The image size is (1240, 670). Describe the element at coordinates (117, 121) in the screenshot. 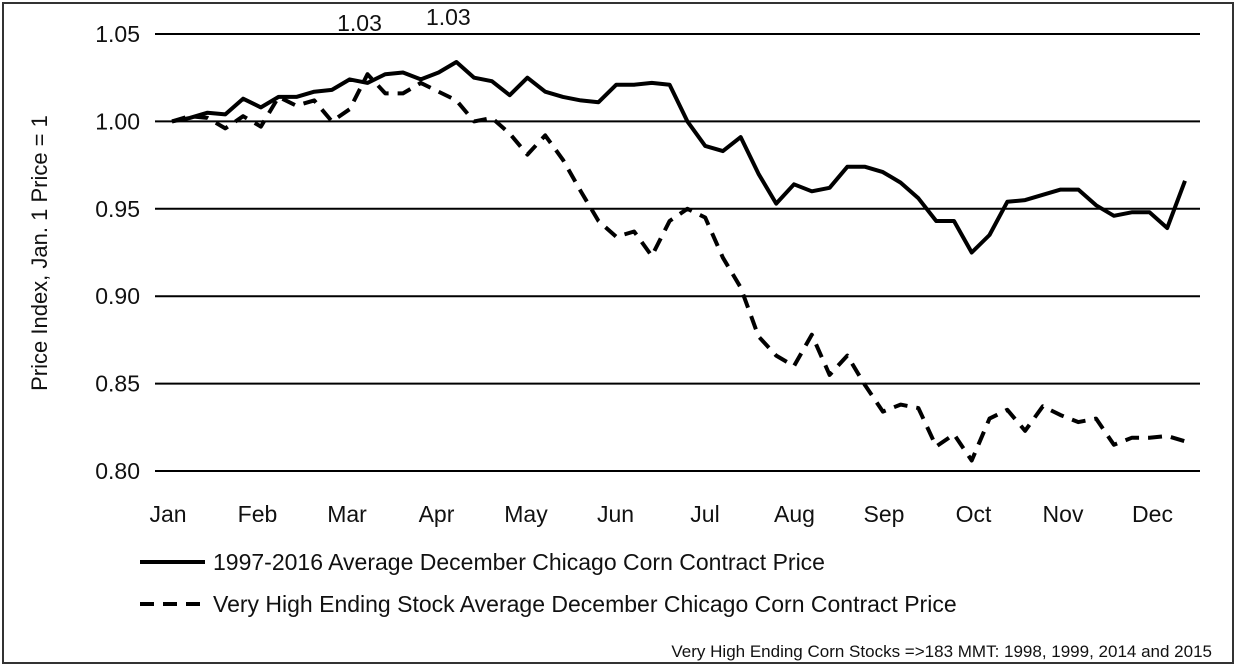

I see `y-tick-label: 1.00` at that location.